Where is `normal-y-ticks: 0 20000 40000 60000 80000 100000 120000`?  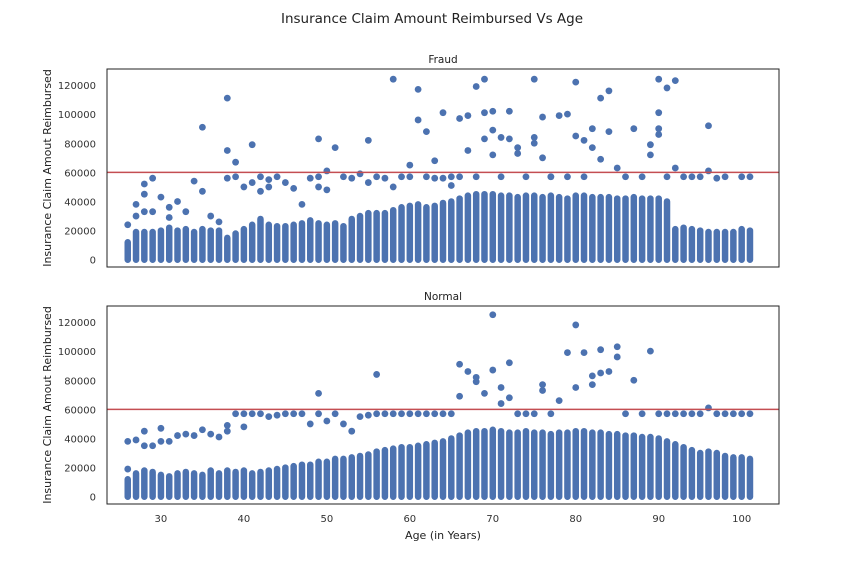 normal-y-ticks: 0 20000 40000 60000 80000 100000 120000 is located at coordinates (77, 411).